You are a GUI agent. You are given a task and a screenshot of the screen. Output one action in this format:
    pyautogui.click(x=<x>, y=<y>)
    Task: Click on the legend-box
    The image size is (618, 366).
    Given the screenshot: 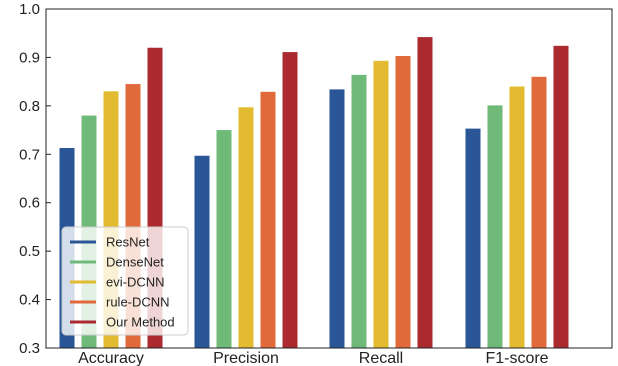 What is the action you would take?
    pyautogui.click(x=125, y=281)
    